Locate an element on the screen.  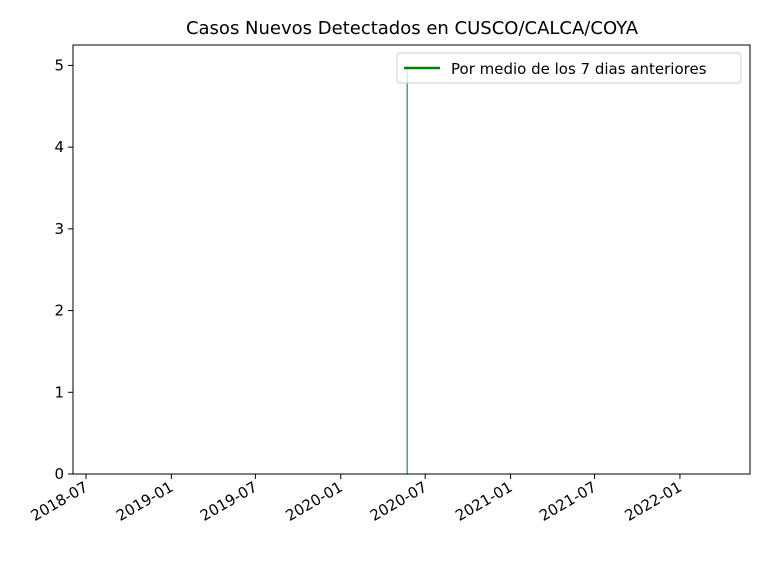
y-axis: 0 1 2 3 4 5 is located at coordinates (63, 269).